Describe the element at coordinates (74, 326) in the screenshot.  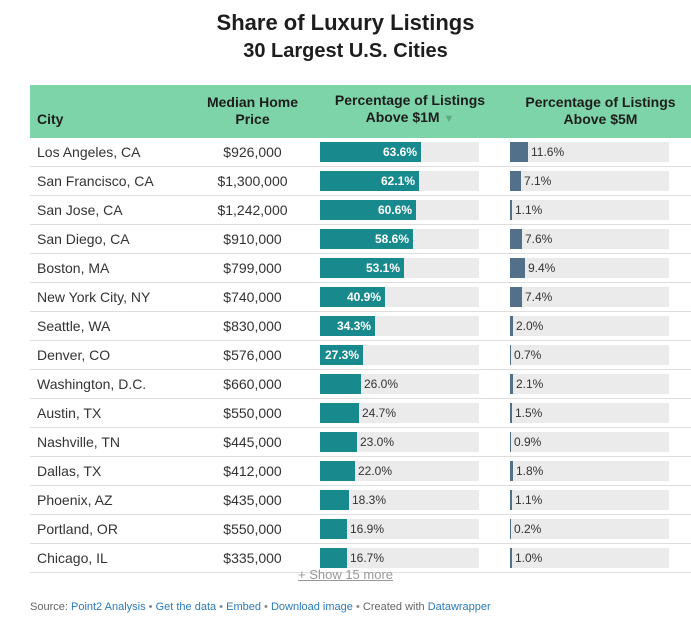
I see `cell-city: Seattle, WA` at that location.